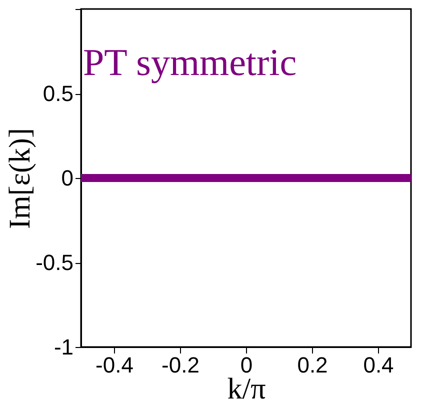 This screenshot has width=434, height=412. What do you see at coordinates (55, 262) in the screenshot?
I see `y-tick-label: -0.5` at bounding box center [55, 262].